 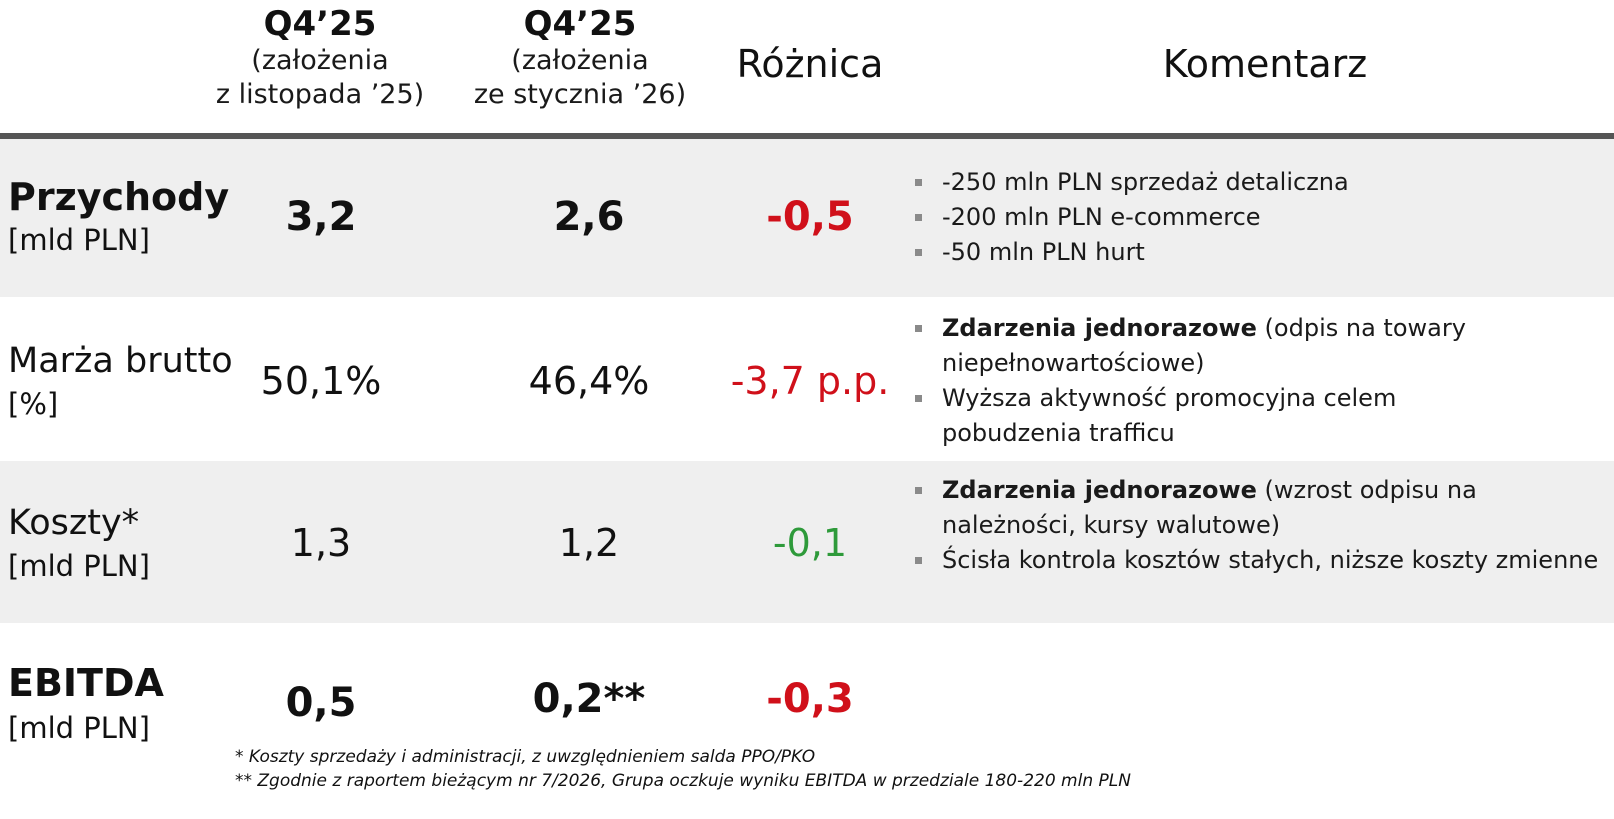 What do you see at coordinates (320, 94) in the screenshot?
I see `header-col-nov-line2: z listopada ’25)` at bounding box center [320, 94].